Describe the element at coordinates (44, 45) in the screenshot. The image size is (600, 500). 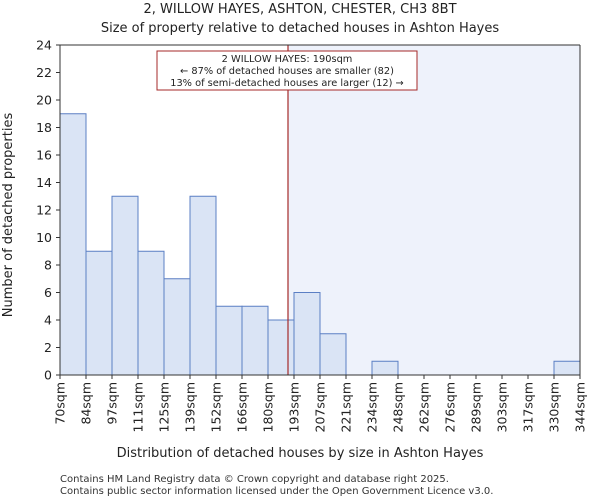
I see `y-tick-label: 24` at that location.